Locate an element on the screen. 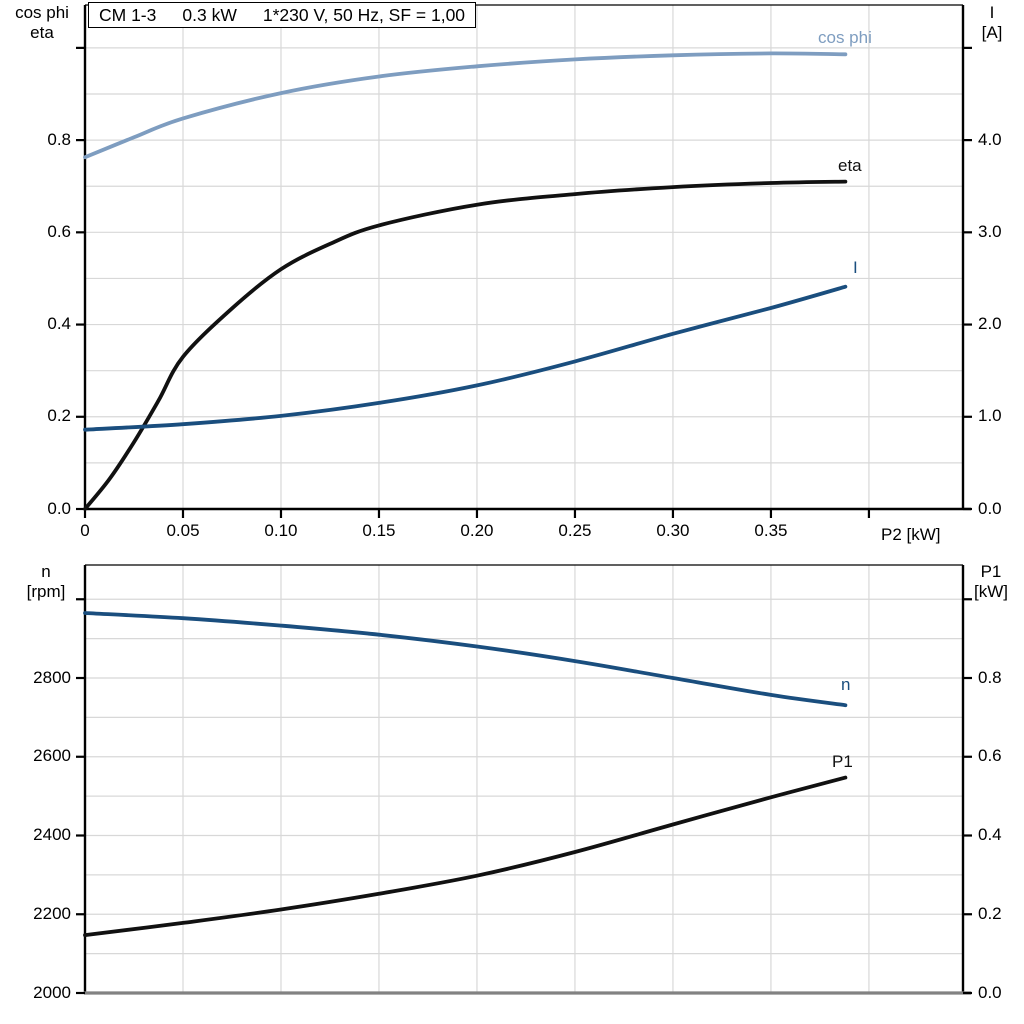 This screenshot has height=1024, width=1024. title-power: 0.3 kW is located at coordinates (209, 14).